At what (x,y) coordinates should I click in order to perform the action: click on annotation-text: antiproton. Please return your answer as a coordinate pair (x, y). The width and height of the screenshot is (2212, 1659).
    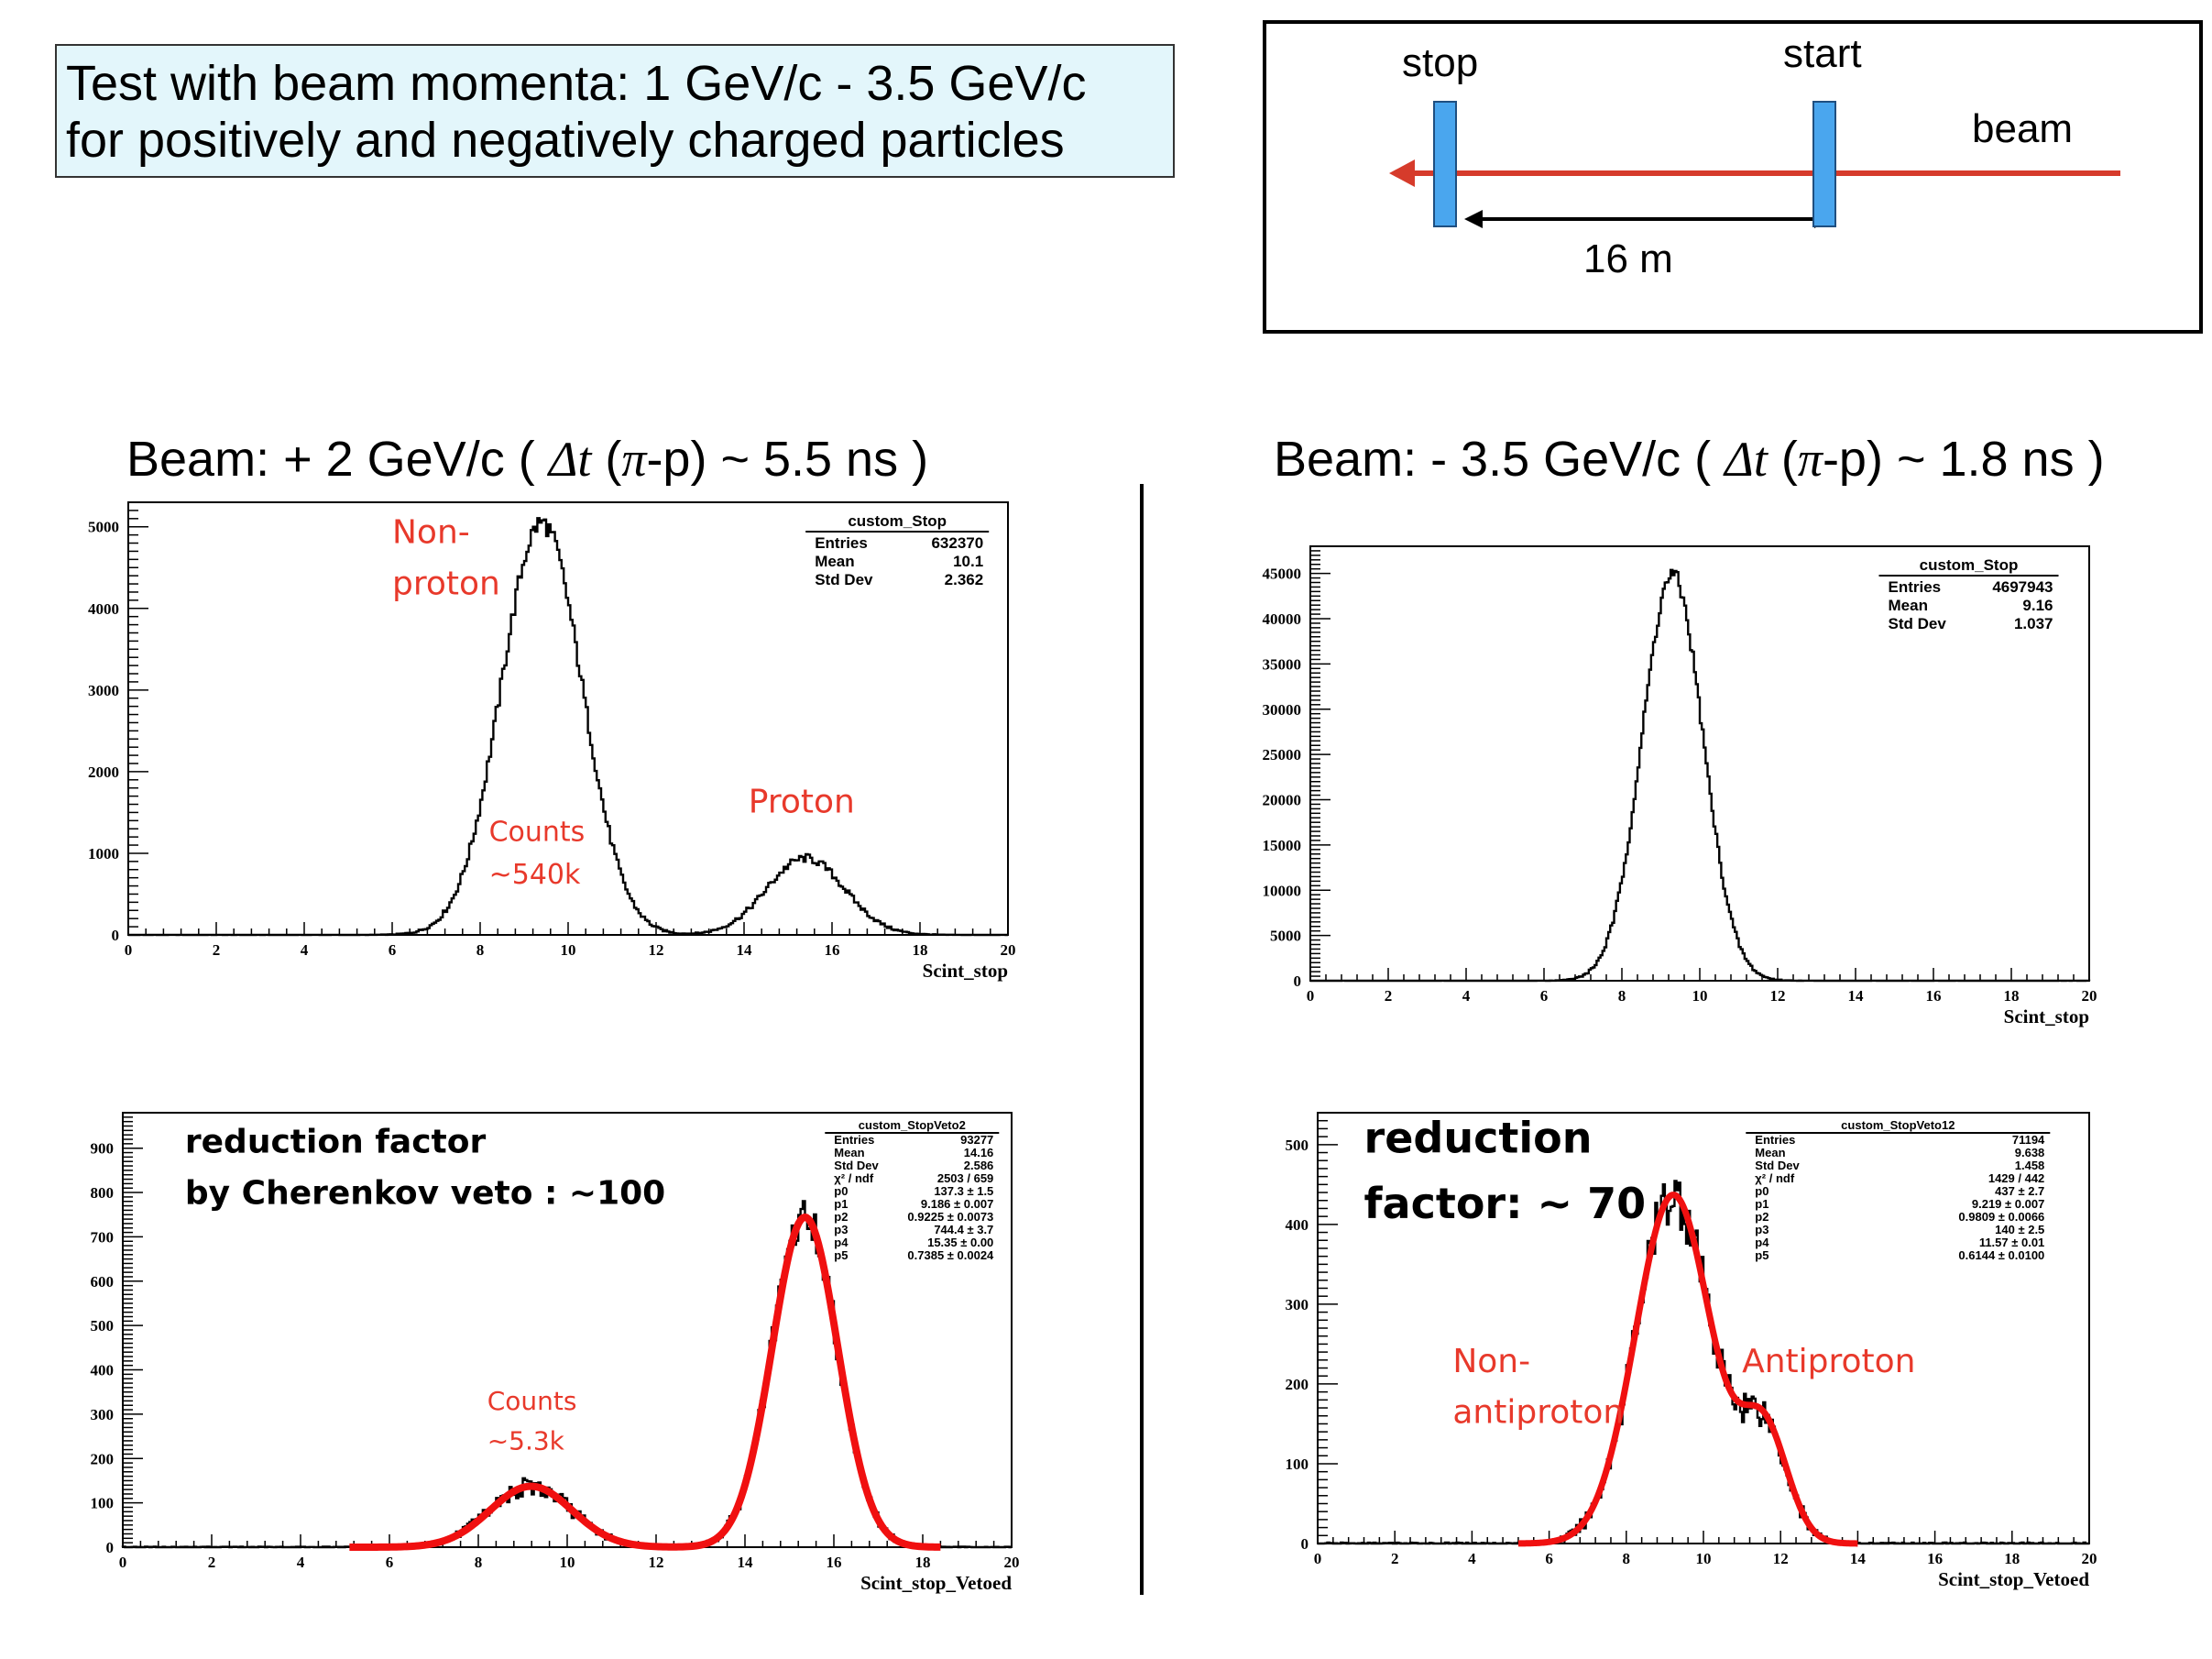
    Looking at the image, I should click on (1538, 1413).